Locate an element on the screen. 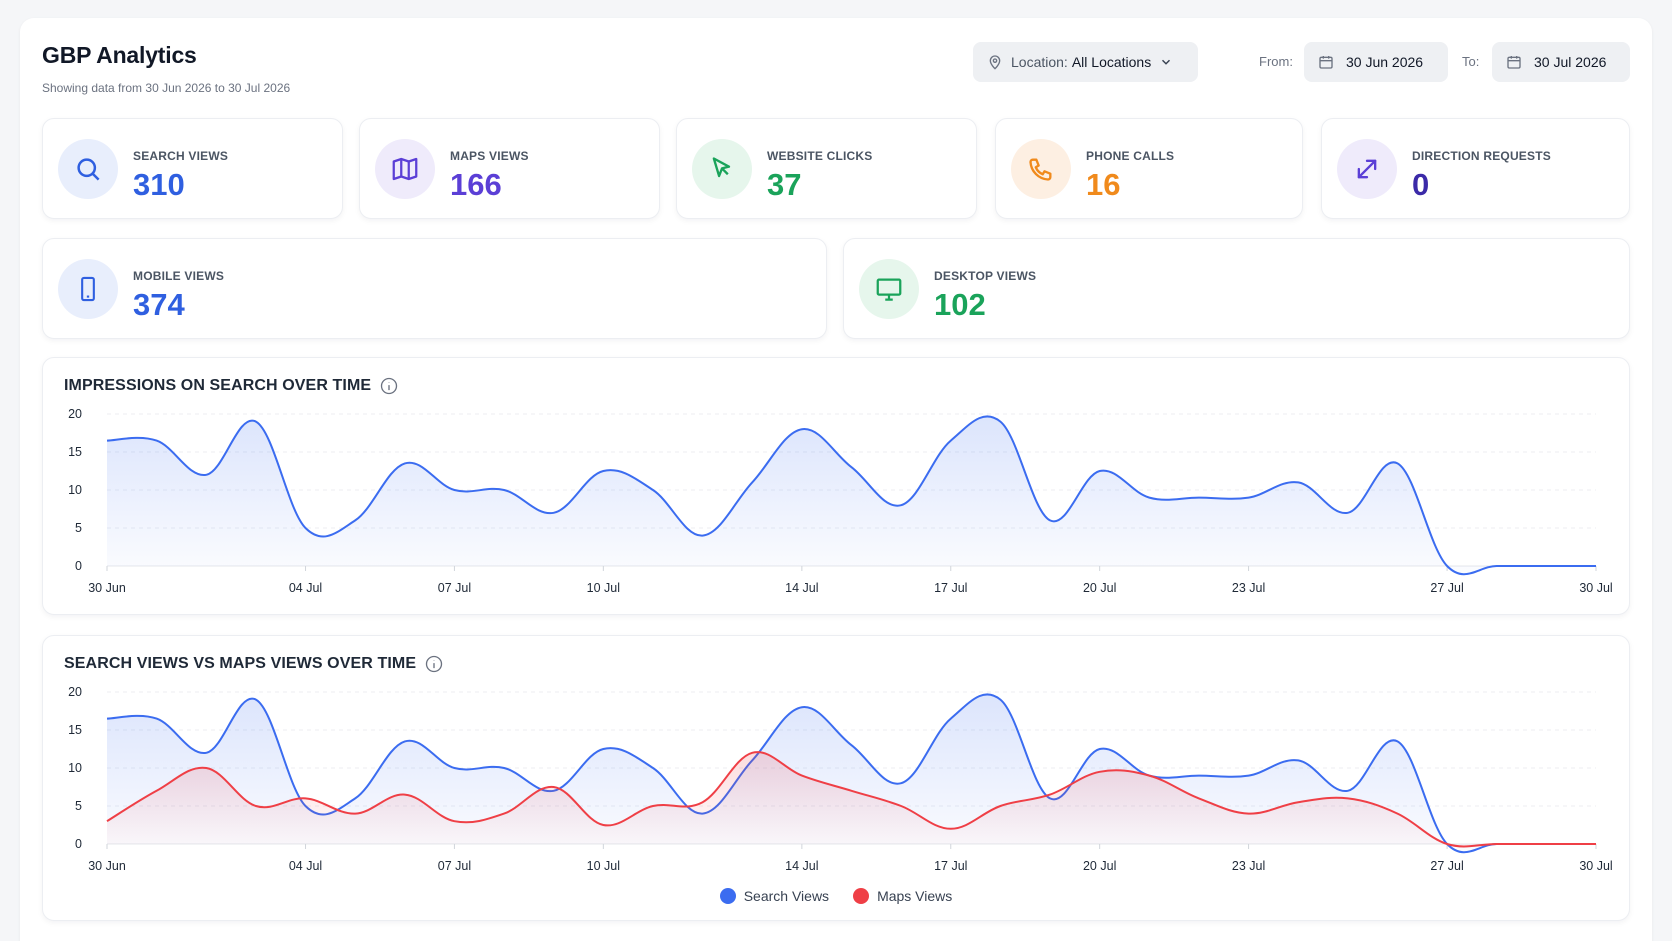 The width and height of the screenshot is (1672, 941). from-label: From: is located at coordinates (1276, 61).